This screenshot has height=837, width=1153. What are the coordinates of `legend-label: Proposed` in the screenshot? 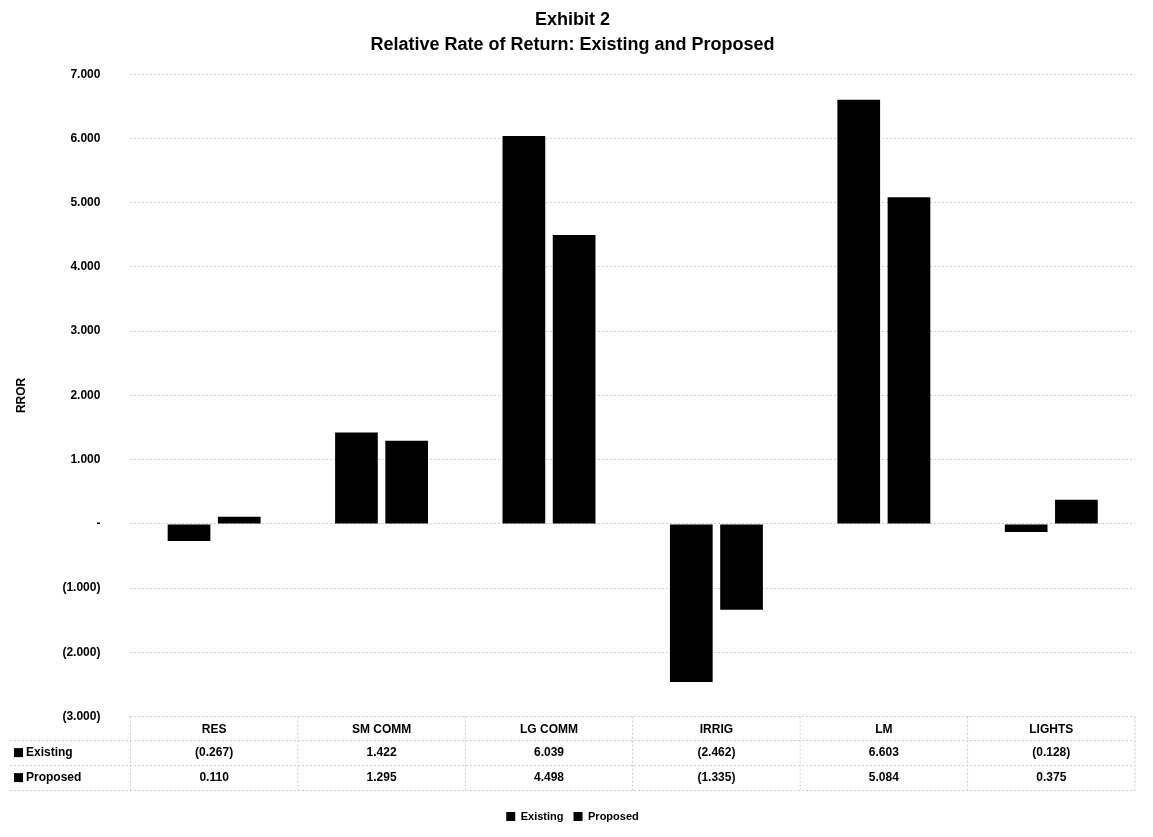 It's located at (613, 815).